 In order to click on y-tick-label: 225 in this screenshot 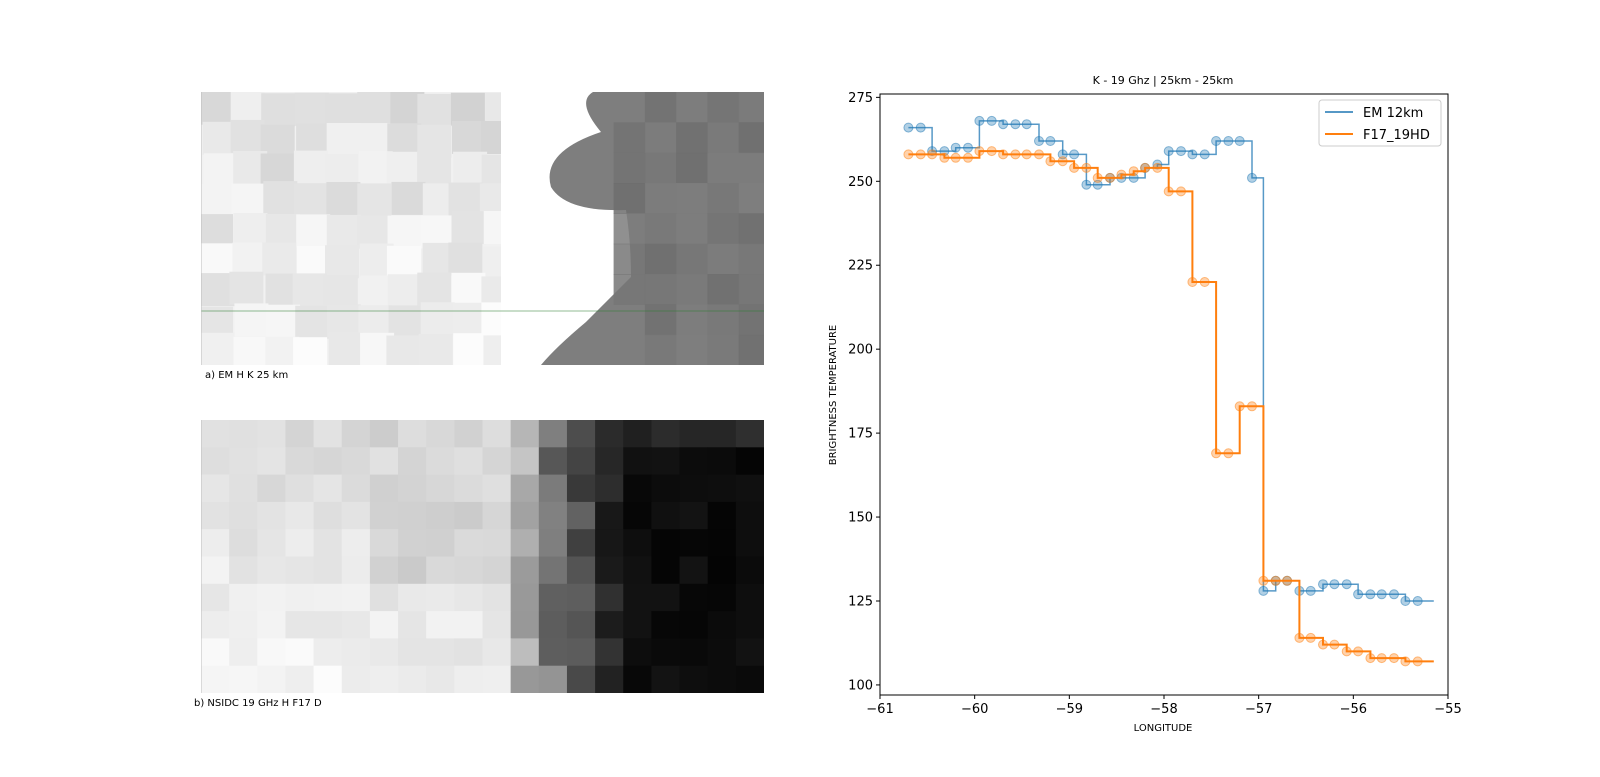, I will do `click(860, 266)`.